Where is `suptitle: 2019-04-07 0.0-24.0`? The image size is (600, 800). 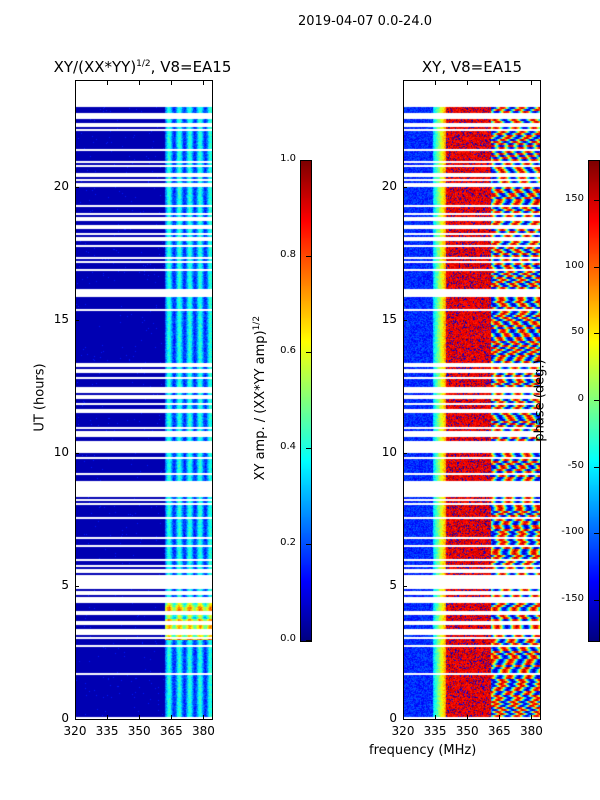
suptitle: 2019-04-07 0.0-24.0 is located at coordinates (365, 21).